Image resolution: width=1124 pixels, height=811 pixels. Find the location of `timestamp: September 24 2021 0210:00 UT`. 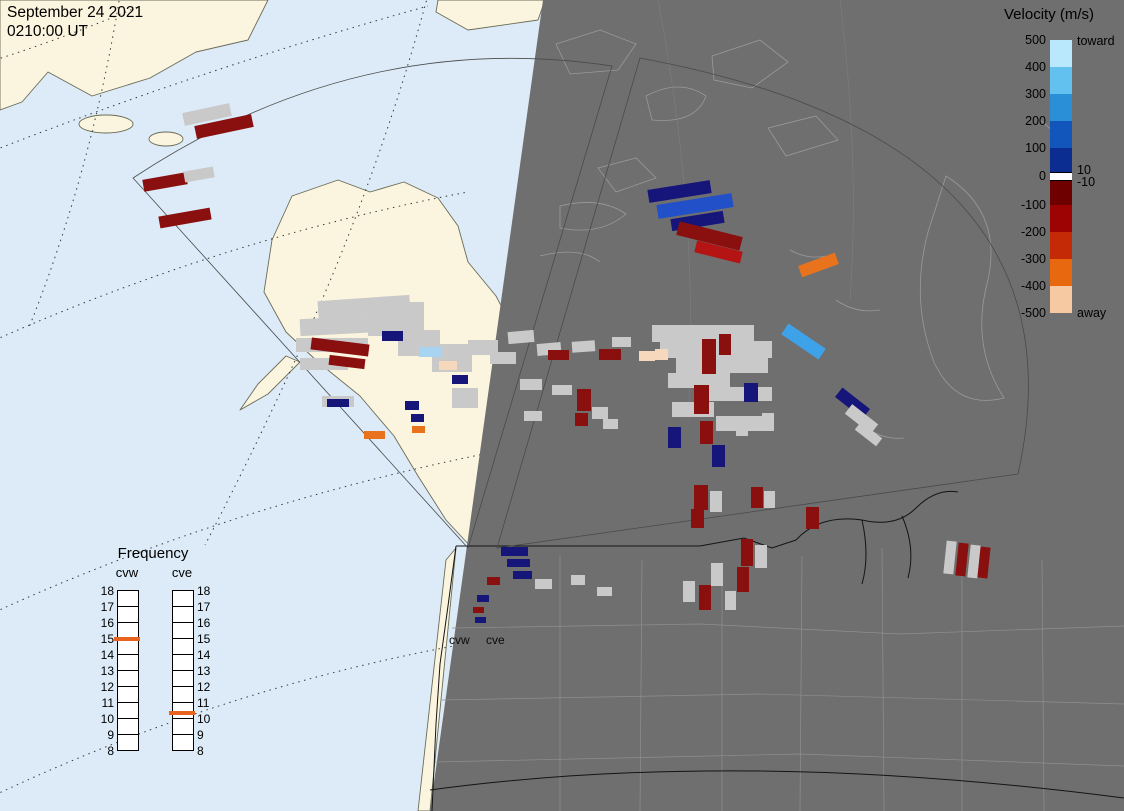

timestamp: September 24 2021 0210:00 UT is located at coordinates (75, 22).